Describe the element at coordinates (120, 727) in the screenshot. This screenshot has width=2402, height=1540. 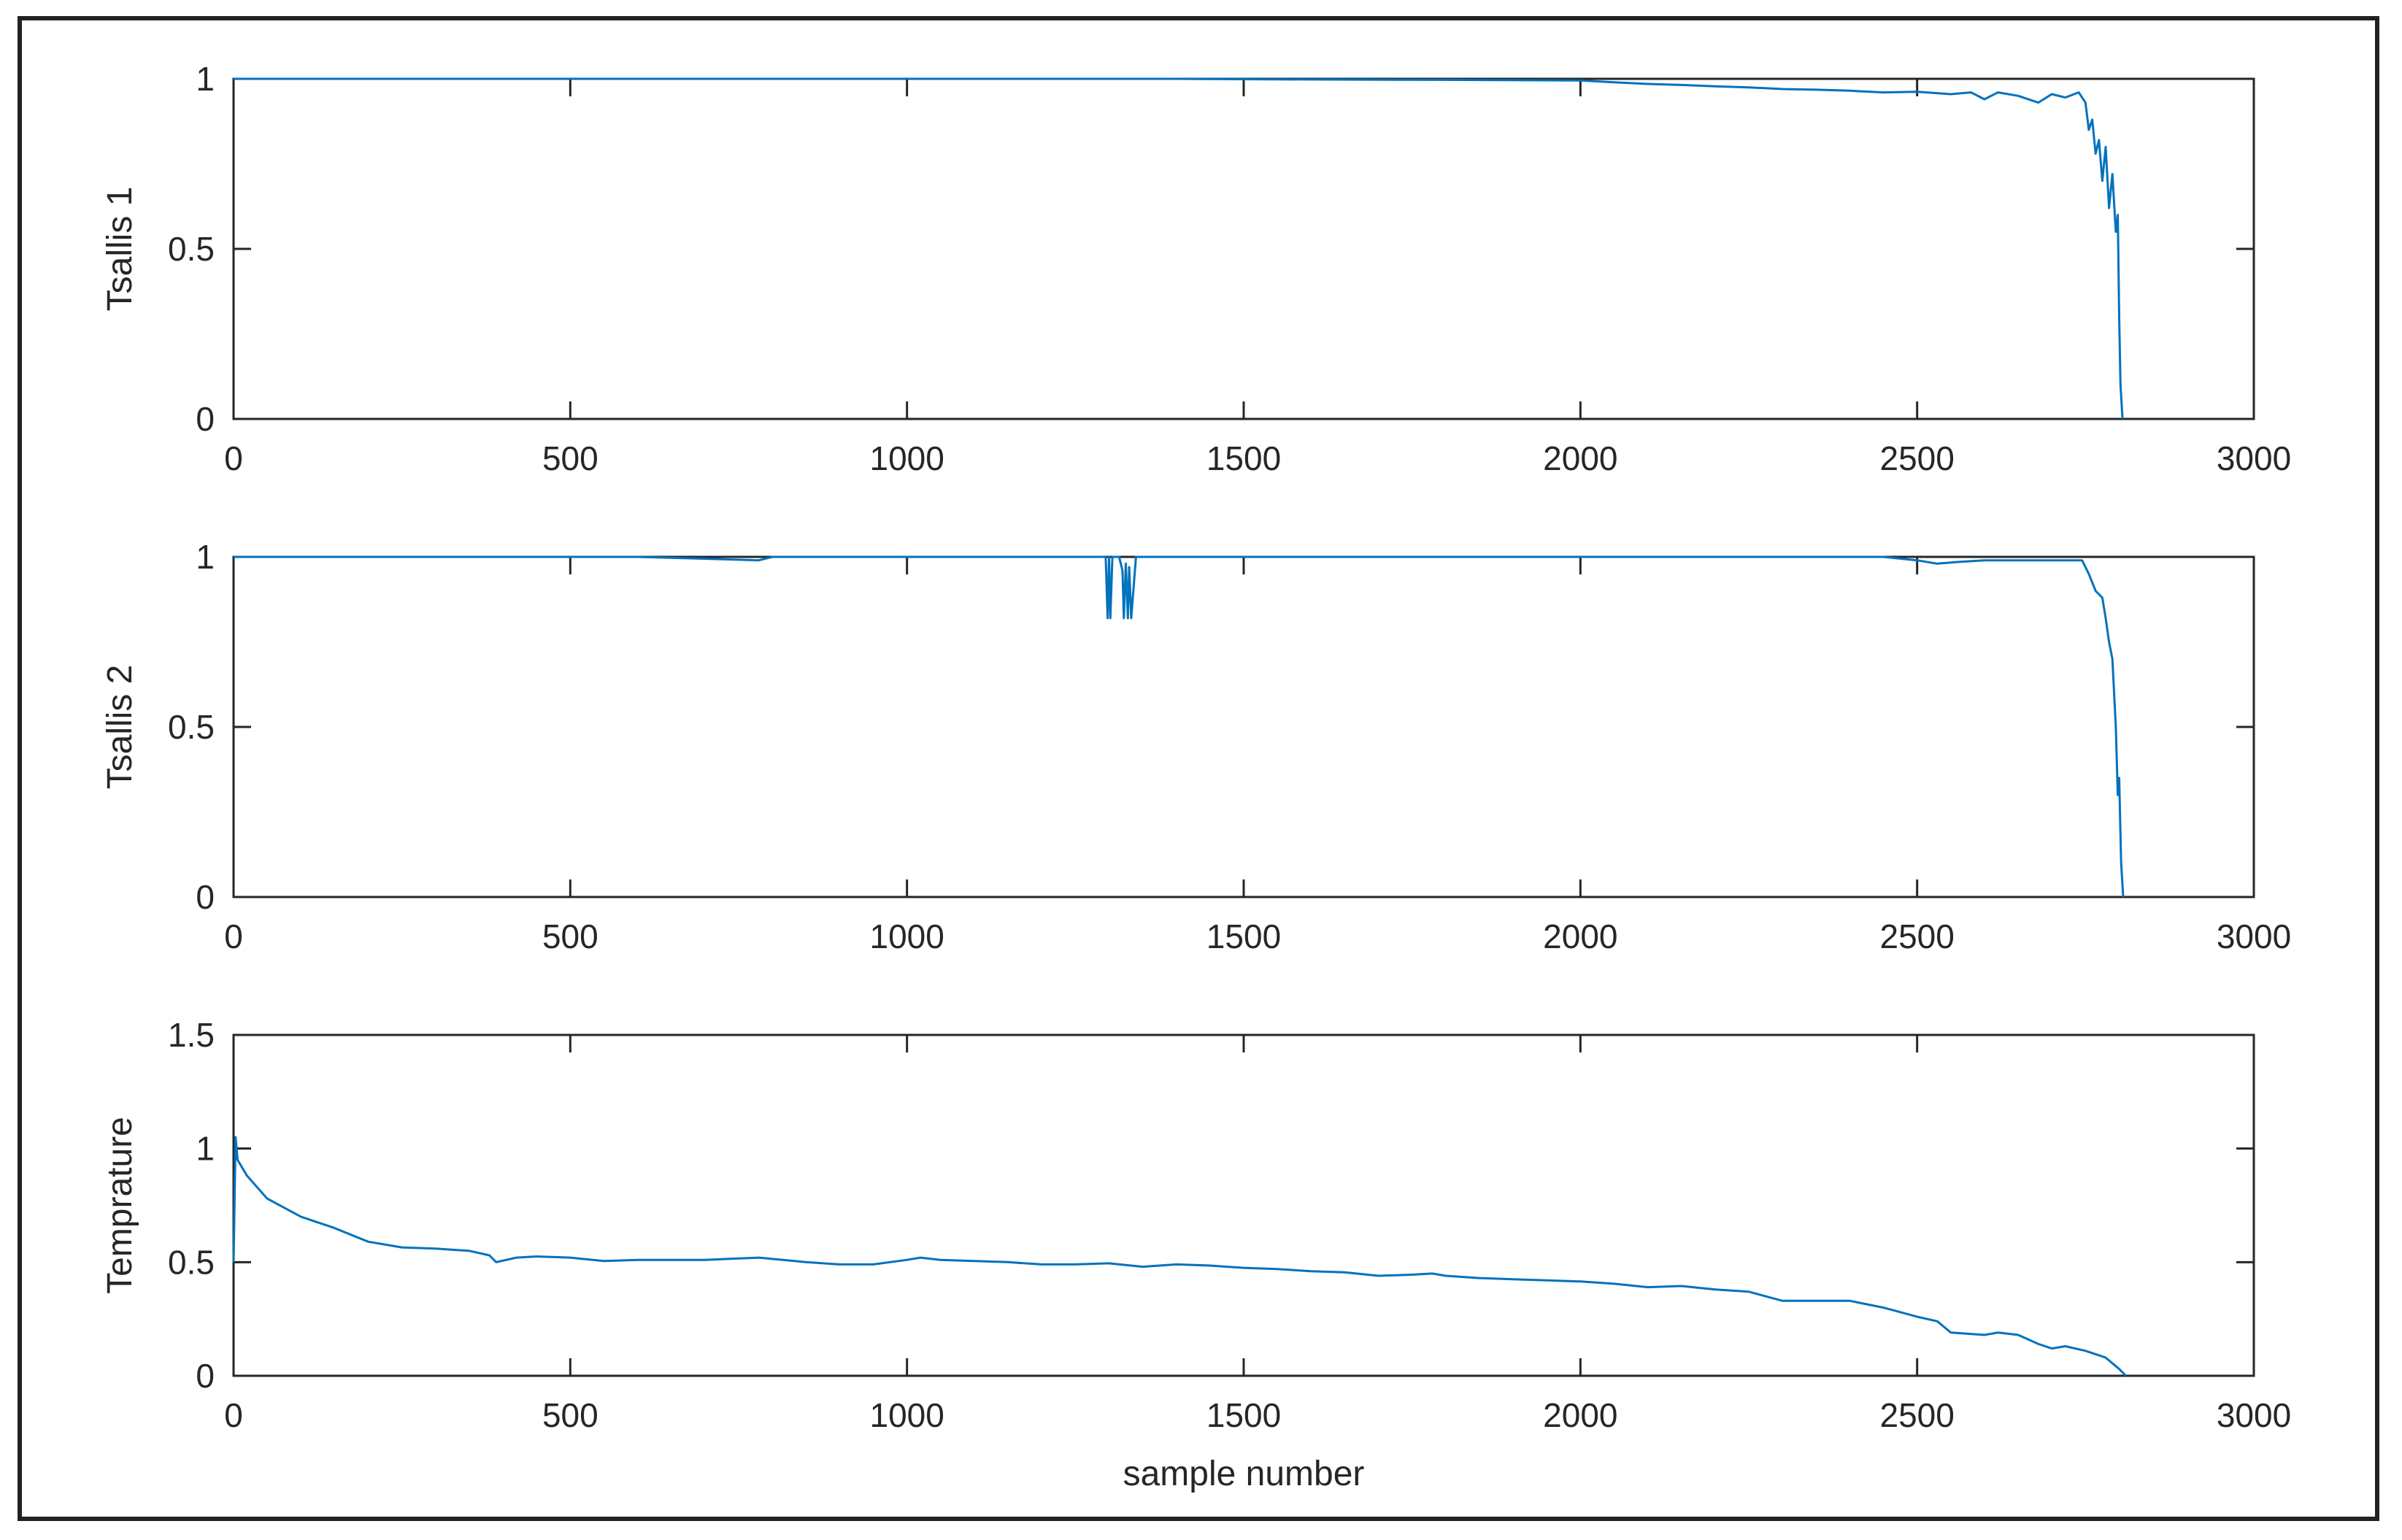
I see `y-axis-label: Tsallis 2` at that location.